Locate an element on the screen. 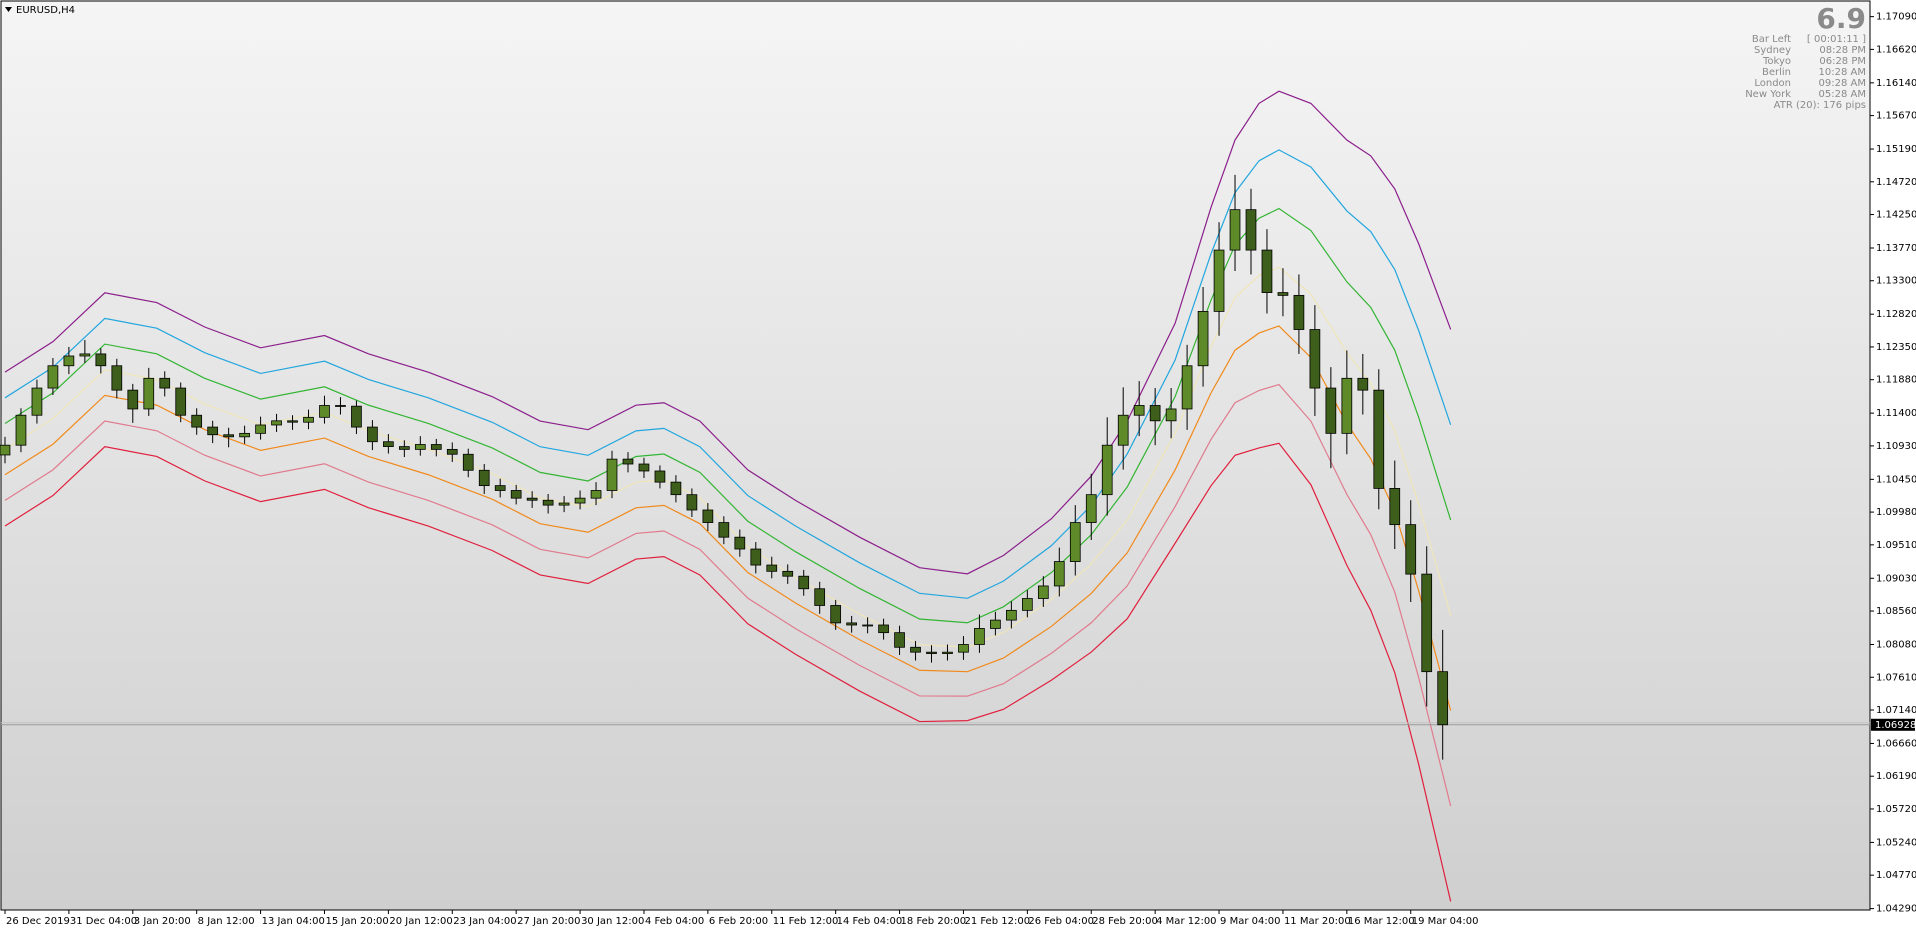 Image resolution: width=1916 pixels, height=933 pixels. info-value: 09:28 AM is located at coordinates (1842, 83).